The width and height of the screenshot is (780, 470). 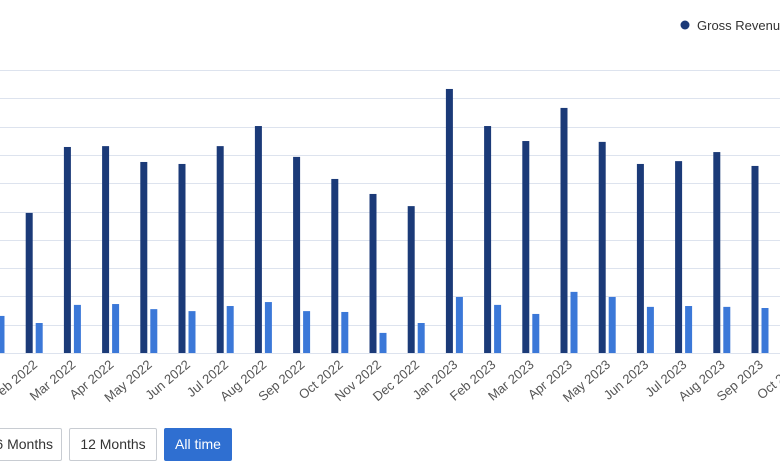 What do you see at coordinates (685, 25) in the screenshot?
I see `legend-marker` at bounding box center [685, 25].